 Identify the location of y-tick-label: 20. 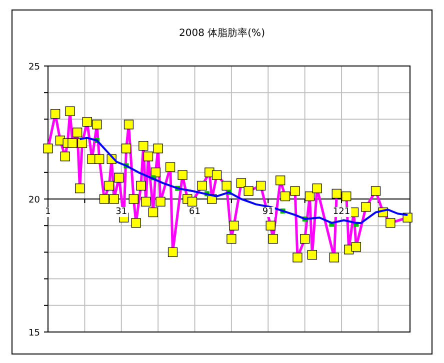
(34, 201).